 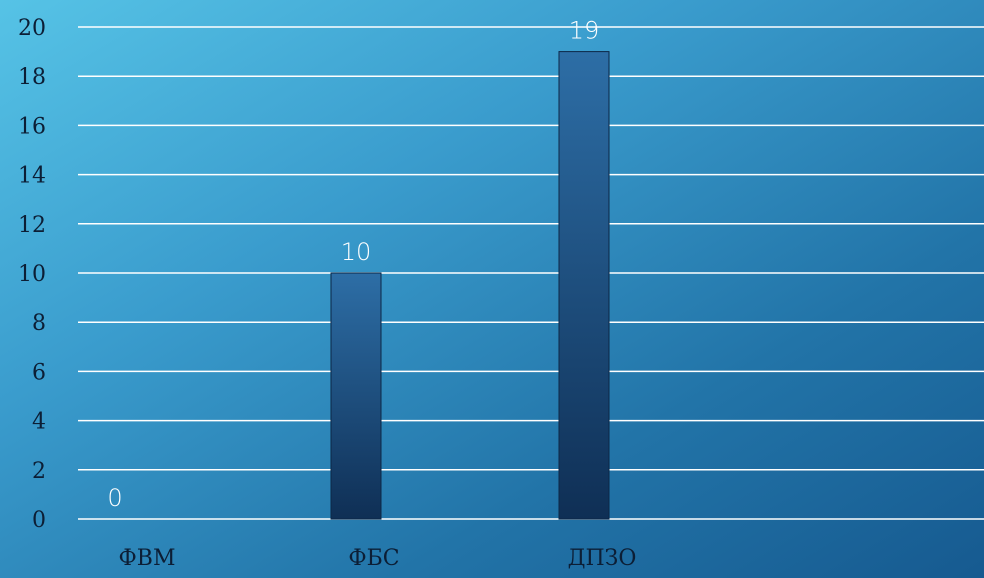 I want to click on x-category-label: ФВМ, so click(x=147, y=558).